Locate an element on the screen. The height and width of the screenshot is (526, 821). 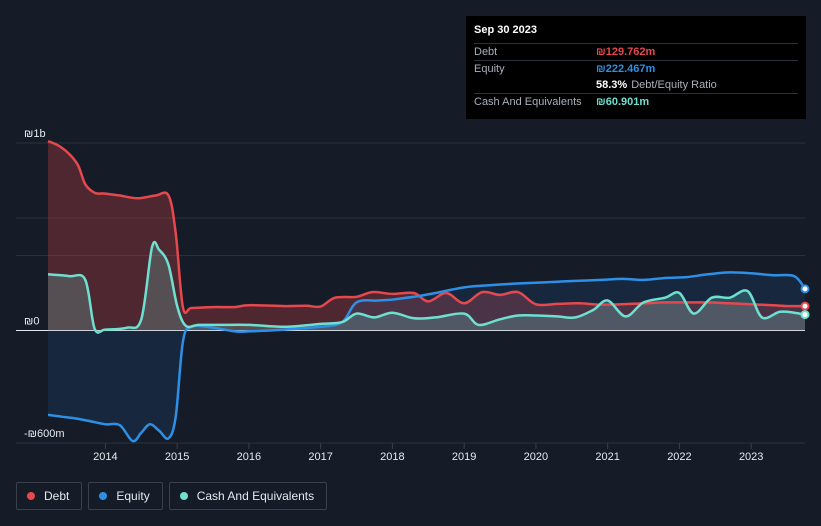
tooltip-equity-label: Equity is located at coordinates (489, 69).